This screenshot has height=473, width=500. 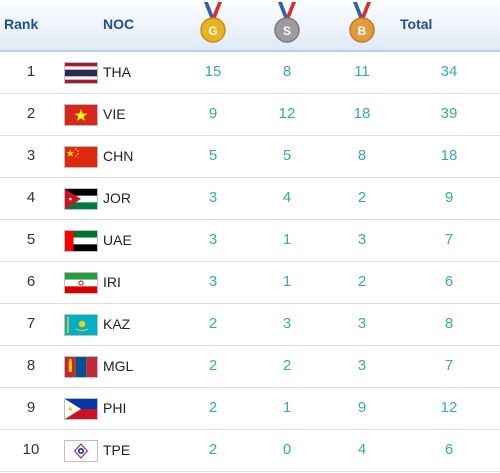 I want to click on table-row: 10 TPE 2 0 4 6, so click(x=250, y=450).